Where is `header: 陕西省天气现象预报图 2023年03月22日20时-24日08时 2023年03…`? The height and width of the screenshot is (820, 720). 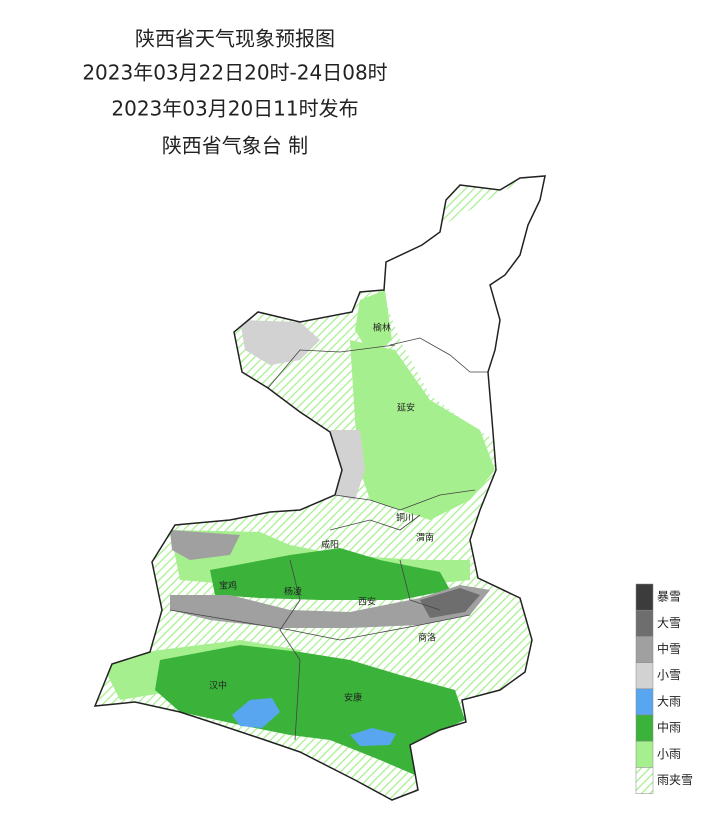
header: 陕西省天气现象预报图 2023年03月22日20时-24日08时 2023年03… is located at coordinates (234, 92).